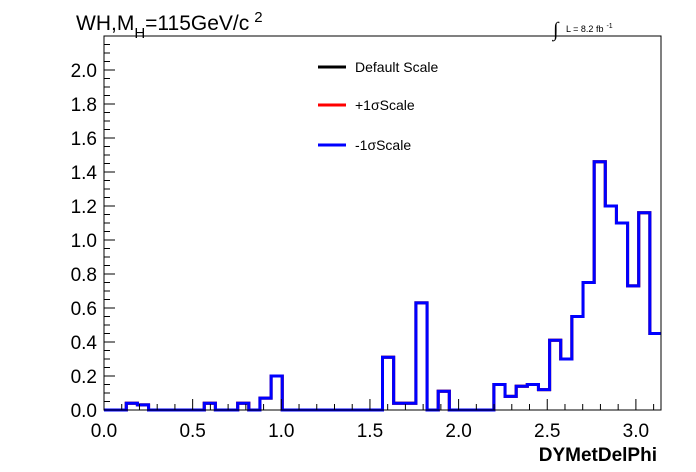 This screenshot has height=472, width=696. I want to click on lumi-text: L = 8.2 fb, so click(584, 29).